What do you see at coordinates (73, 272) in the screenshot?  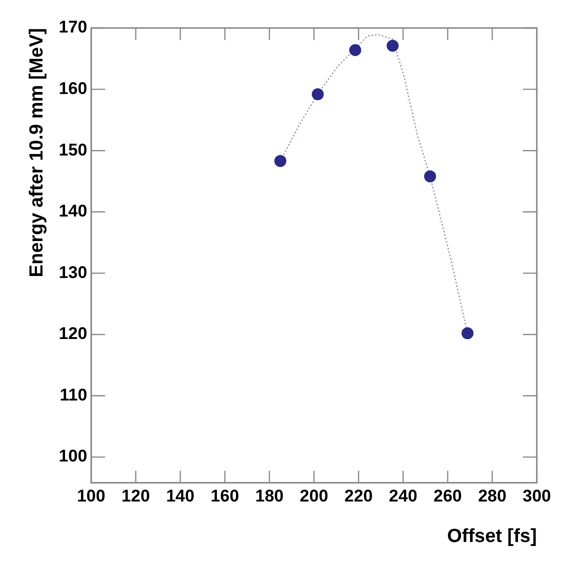 I see `y-tick-label: 130` at bounding box center [73, 272].